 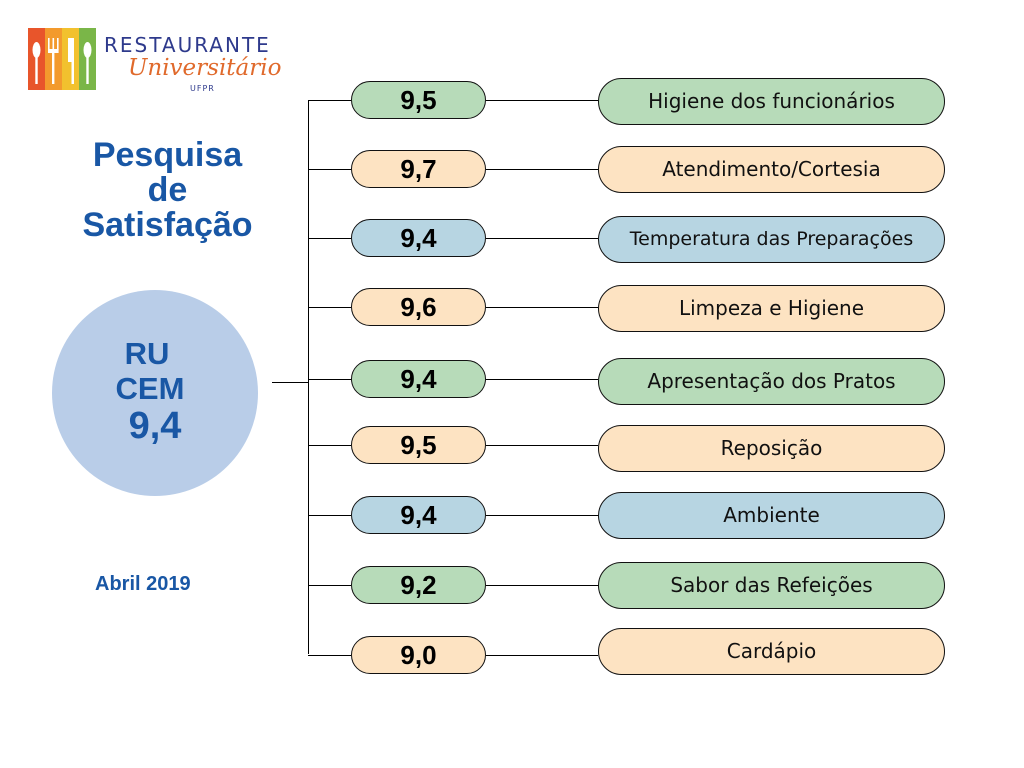 What do you see at coordinates (771, 515) in the screenshot?
I see `criterion-label-pill: Ambiente` at bounding box center [771, 515].